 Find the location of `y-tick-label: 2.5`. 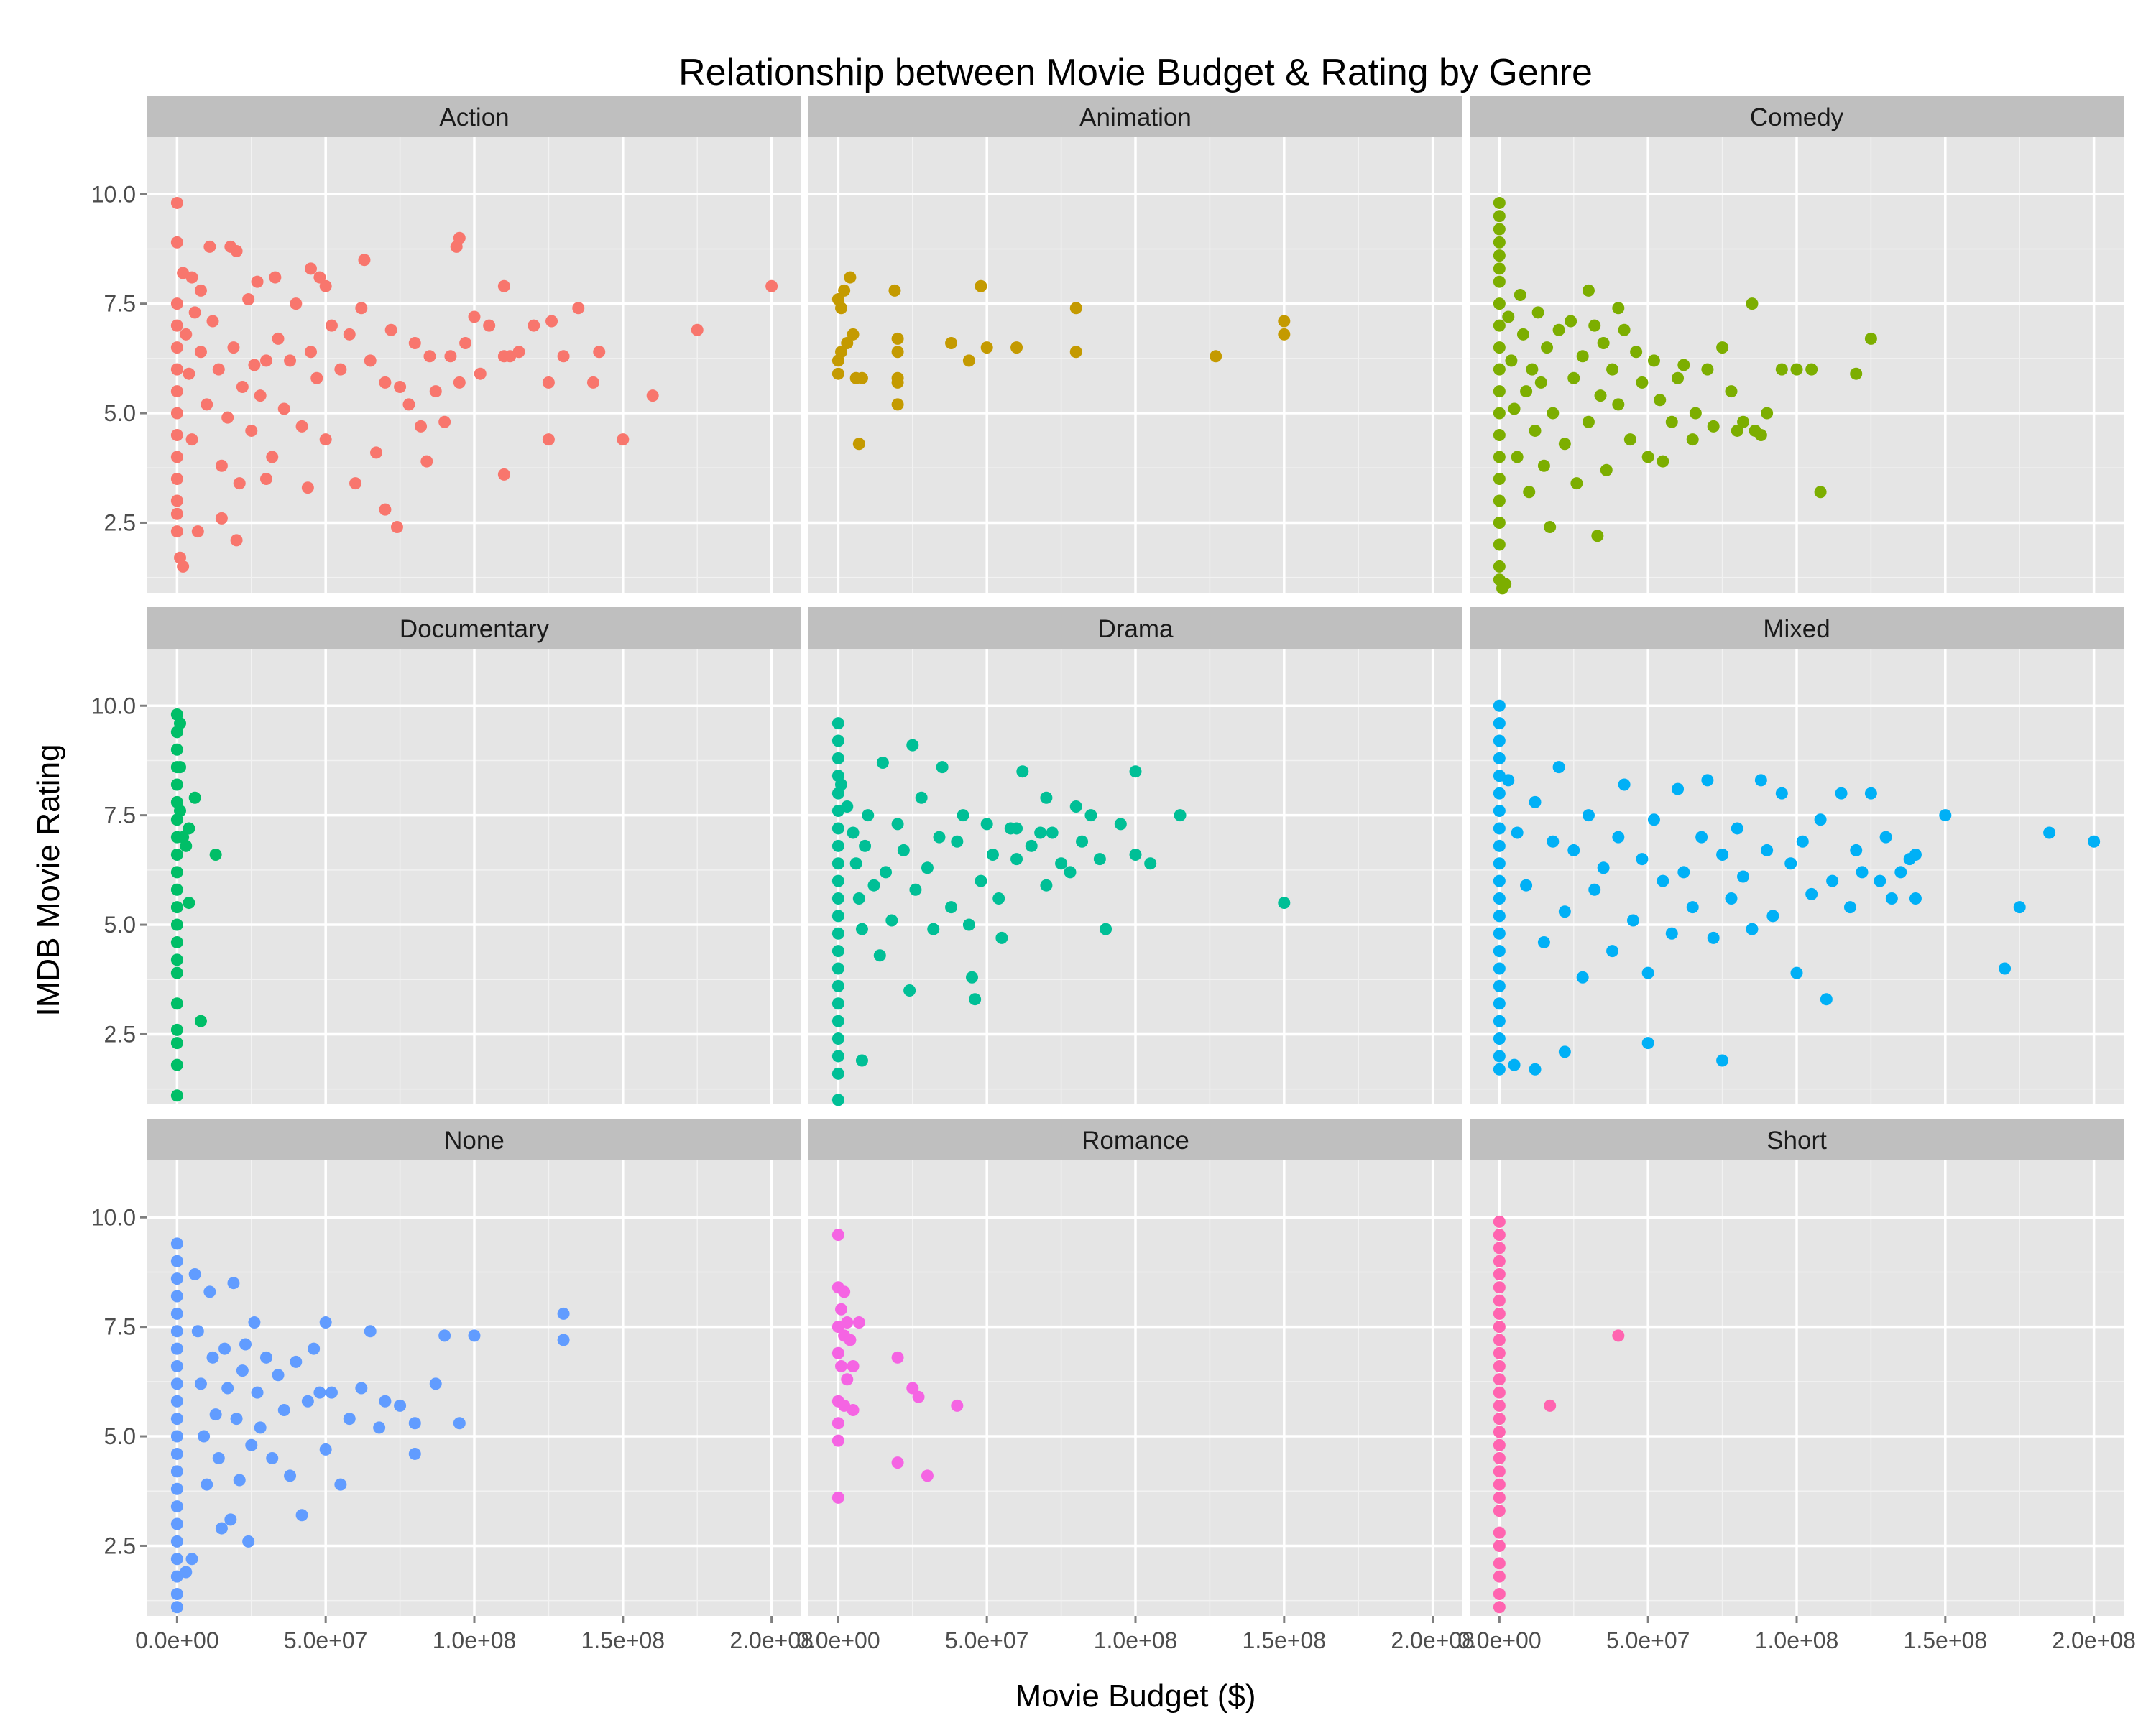

y-tick-label: 2.5 is located at coordinates (120, 522).